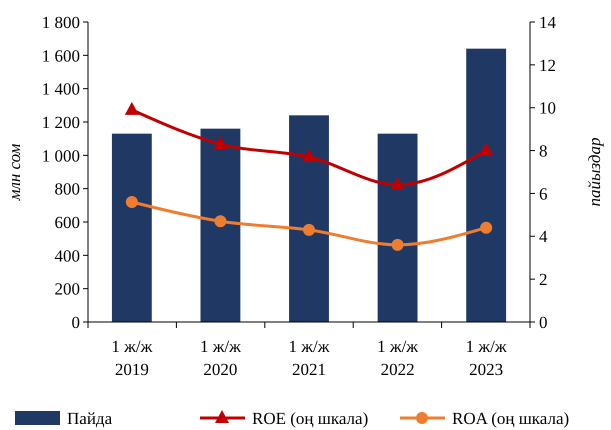  Describe the element at coordinates (594, 172) in the screenshot. I see `y2-axis-title: пайыздар` at that location.